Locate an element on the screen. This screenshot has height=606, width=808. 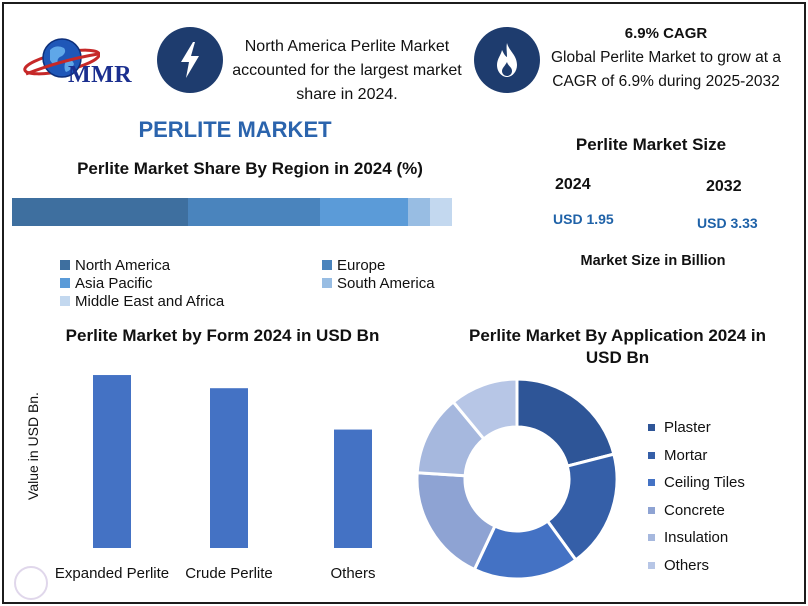
form-category-label: Others is located at coordinates (352, 573).